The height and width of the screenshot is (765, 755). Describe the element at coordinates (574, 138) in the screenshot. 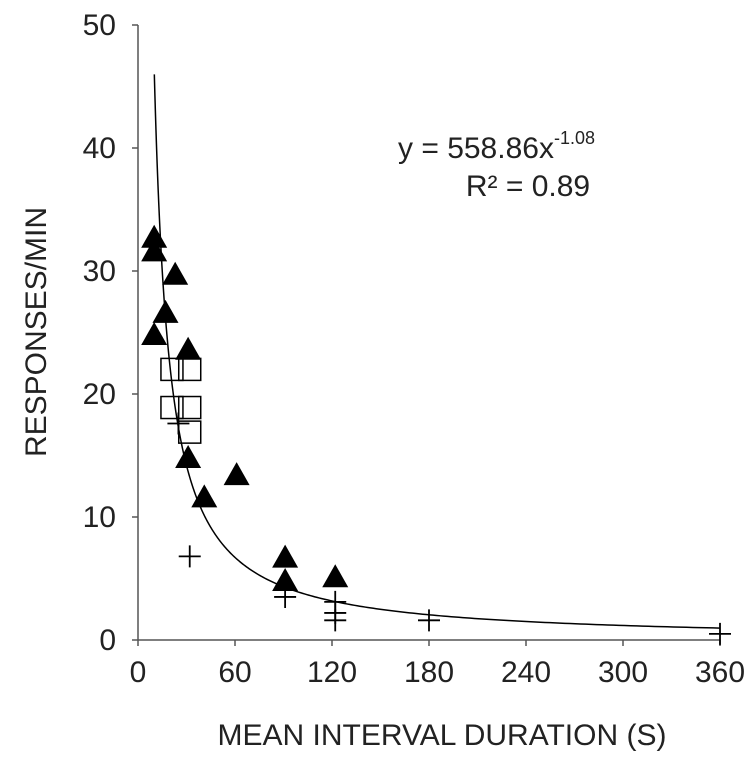

I see `equation-exponent: -1.08` at that location.